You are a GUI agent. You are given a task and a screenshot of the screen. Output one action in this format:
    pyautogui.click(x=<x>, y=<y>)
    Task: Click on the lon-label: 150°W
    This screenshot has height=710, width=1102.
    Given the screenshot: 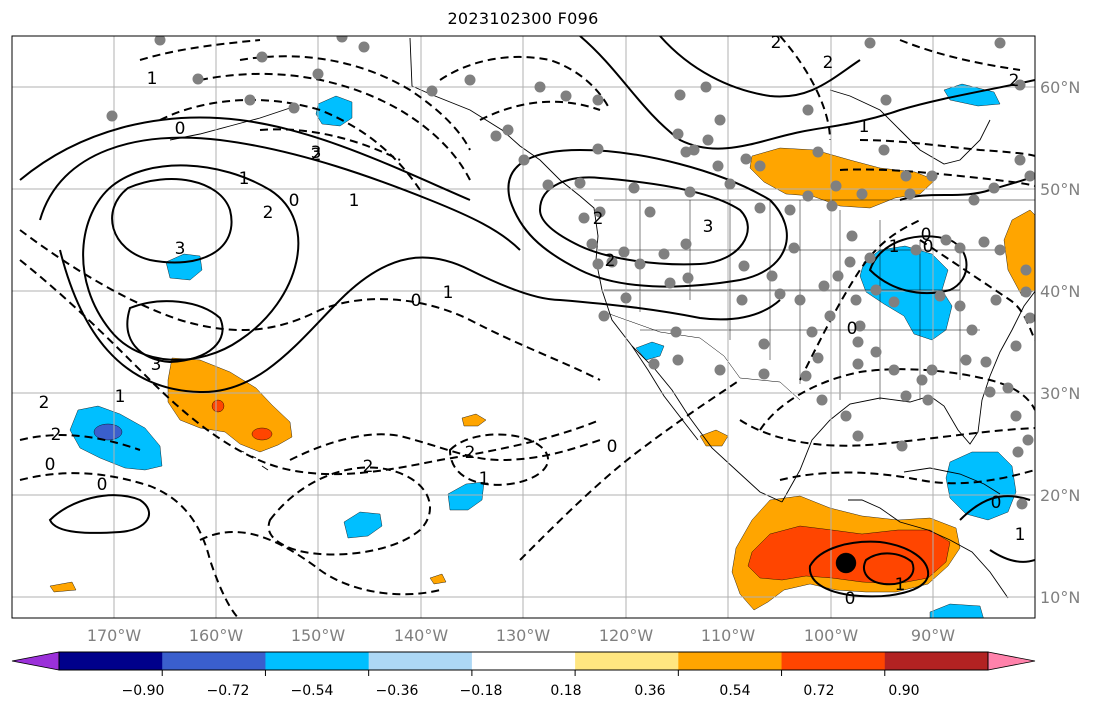 What is the action you would take?
    pyautogui.click(x=318, y=635)
    